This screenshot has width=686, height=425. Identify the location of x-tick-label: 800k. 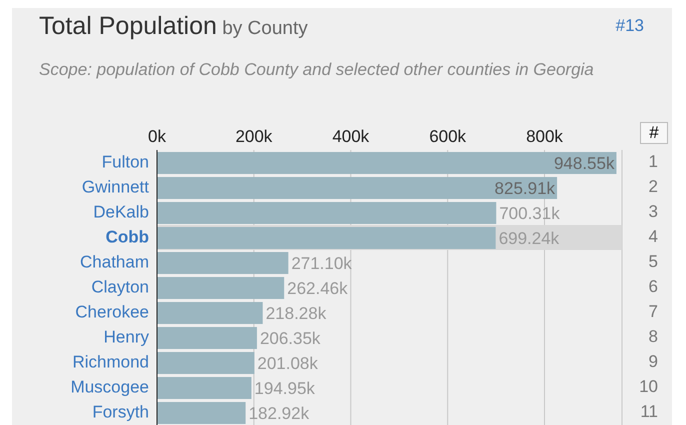
(545, 136).